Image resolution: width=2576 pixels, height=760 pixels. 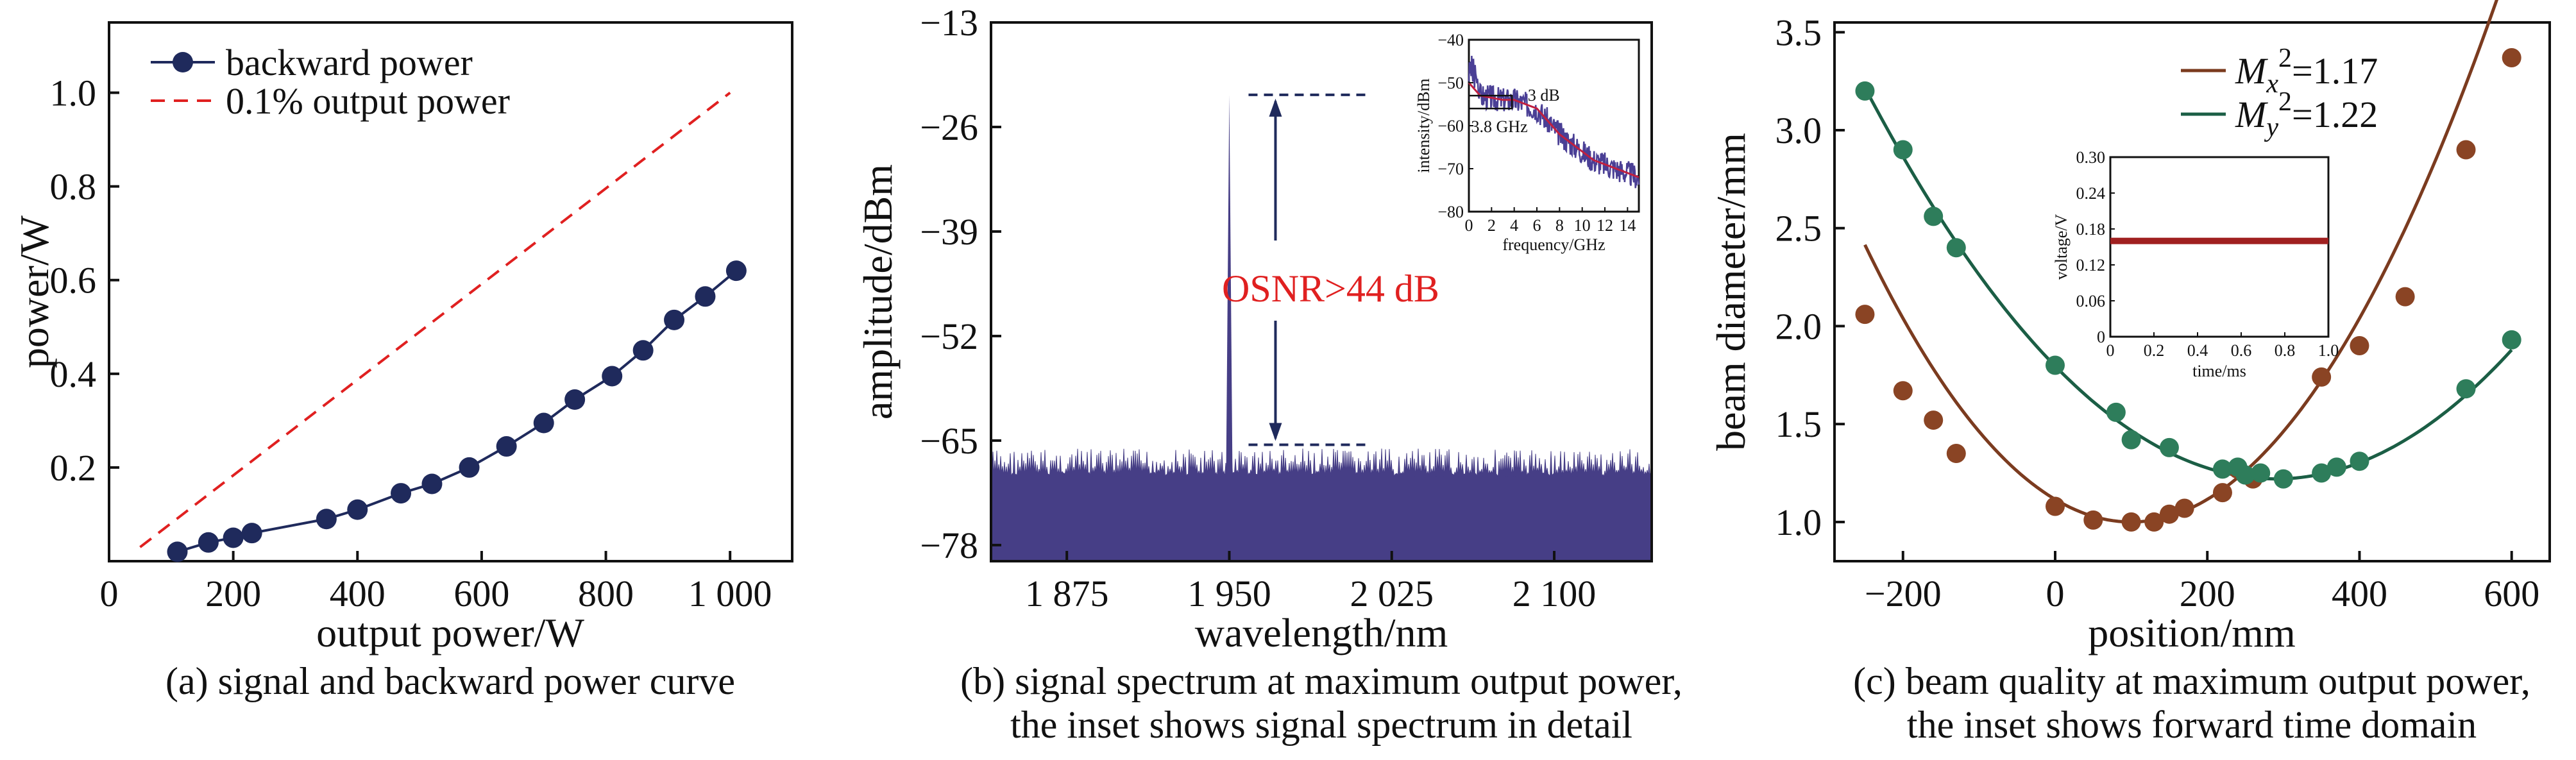 What do you see at coordinates (1321, 519) in the screenshot?
I see `spectrum-noise-floor` at bounding box center [1321, 519].